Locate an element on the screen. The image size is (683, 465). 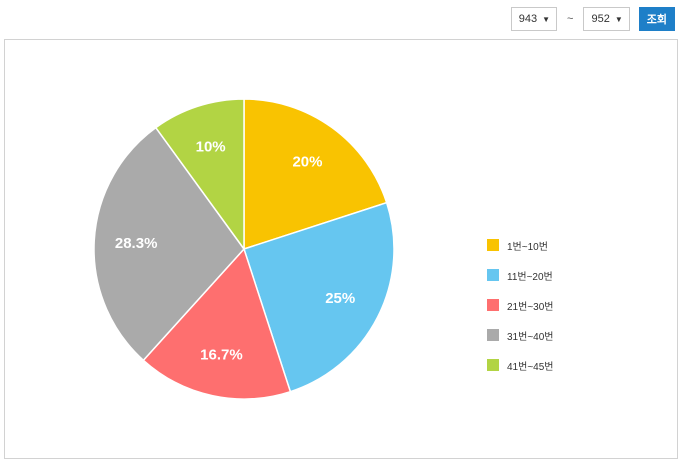
legend-label: 11번~20번 is located at coordinates (530, 277).